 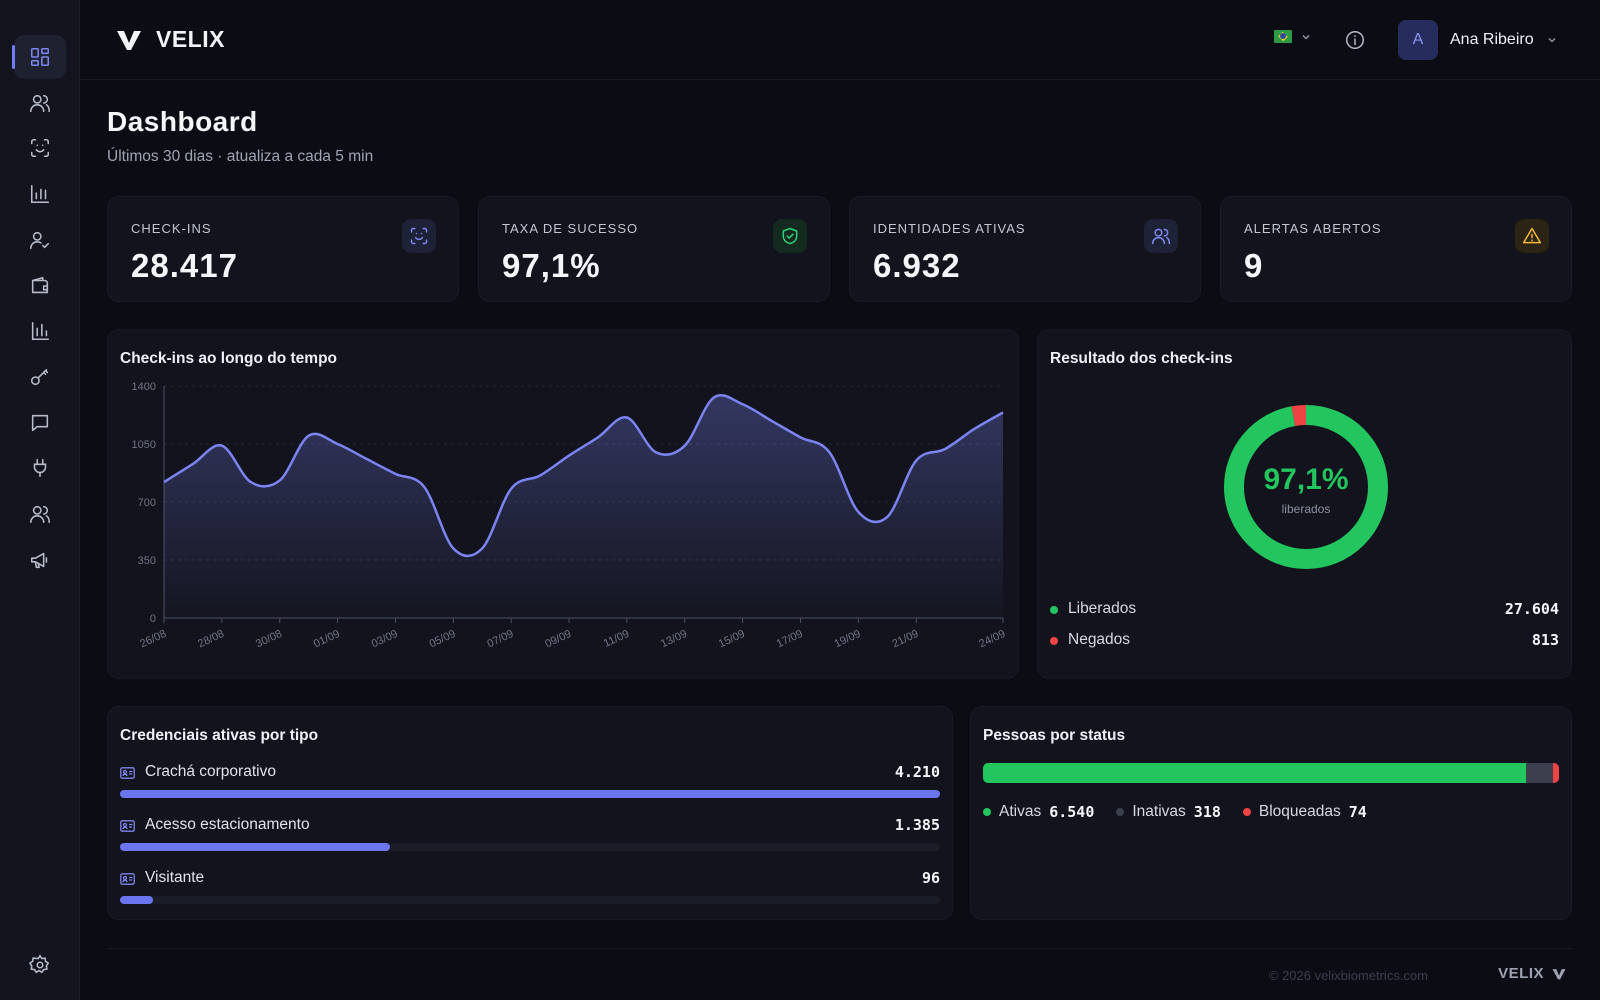 I want to click on x-tick-label: 07/09, so click(x=500, y=639).